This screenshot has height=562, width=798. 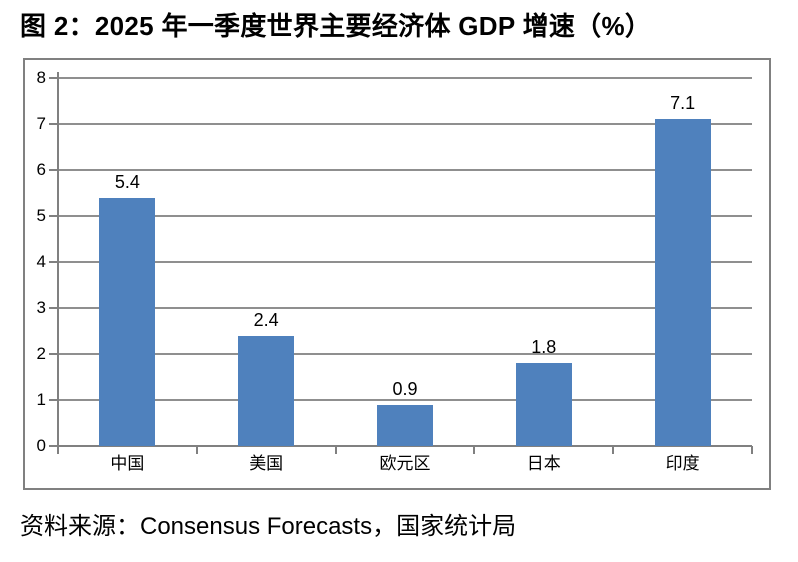 What do you see at coordinates (41, 445) in the screenshot?
I see `y-axis-label-0: 0` at bounding box center [41, 445].